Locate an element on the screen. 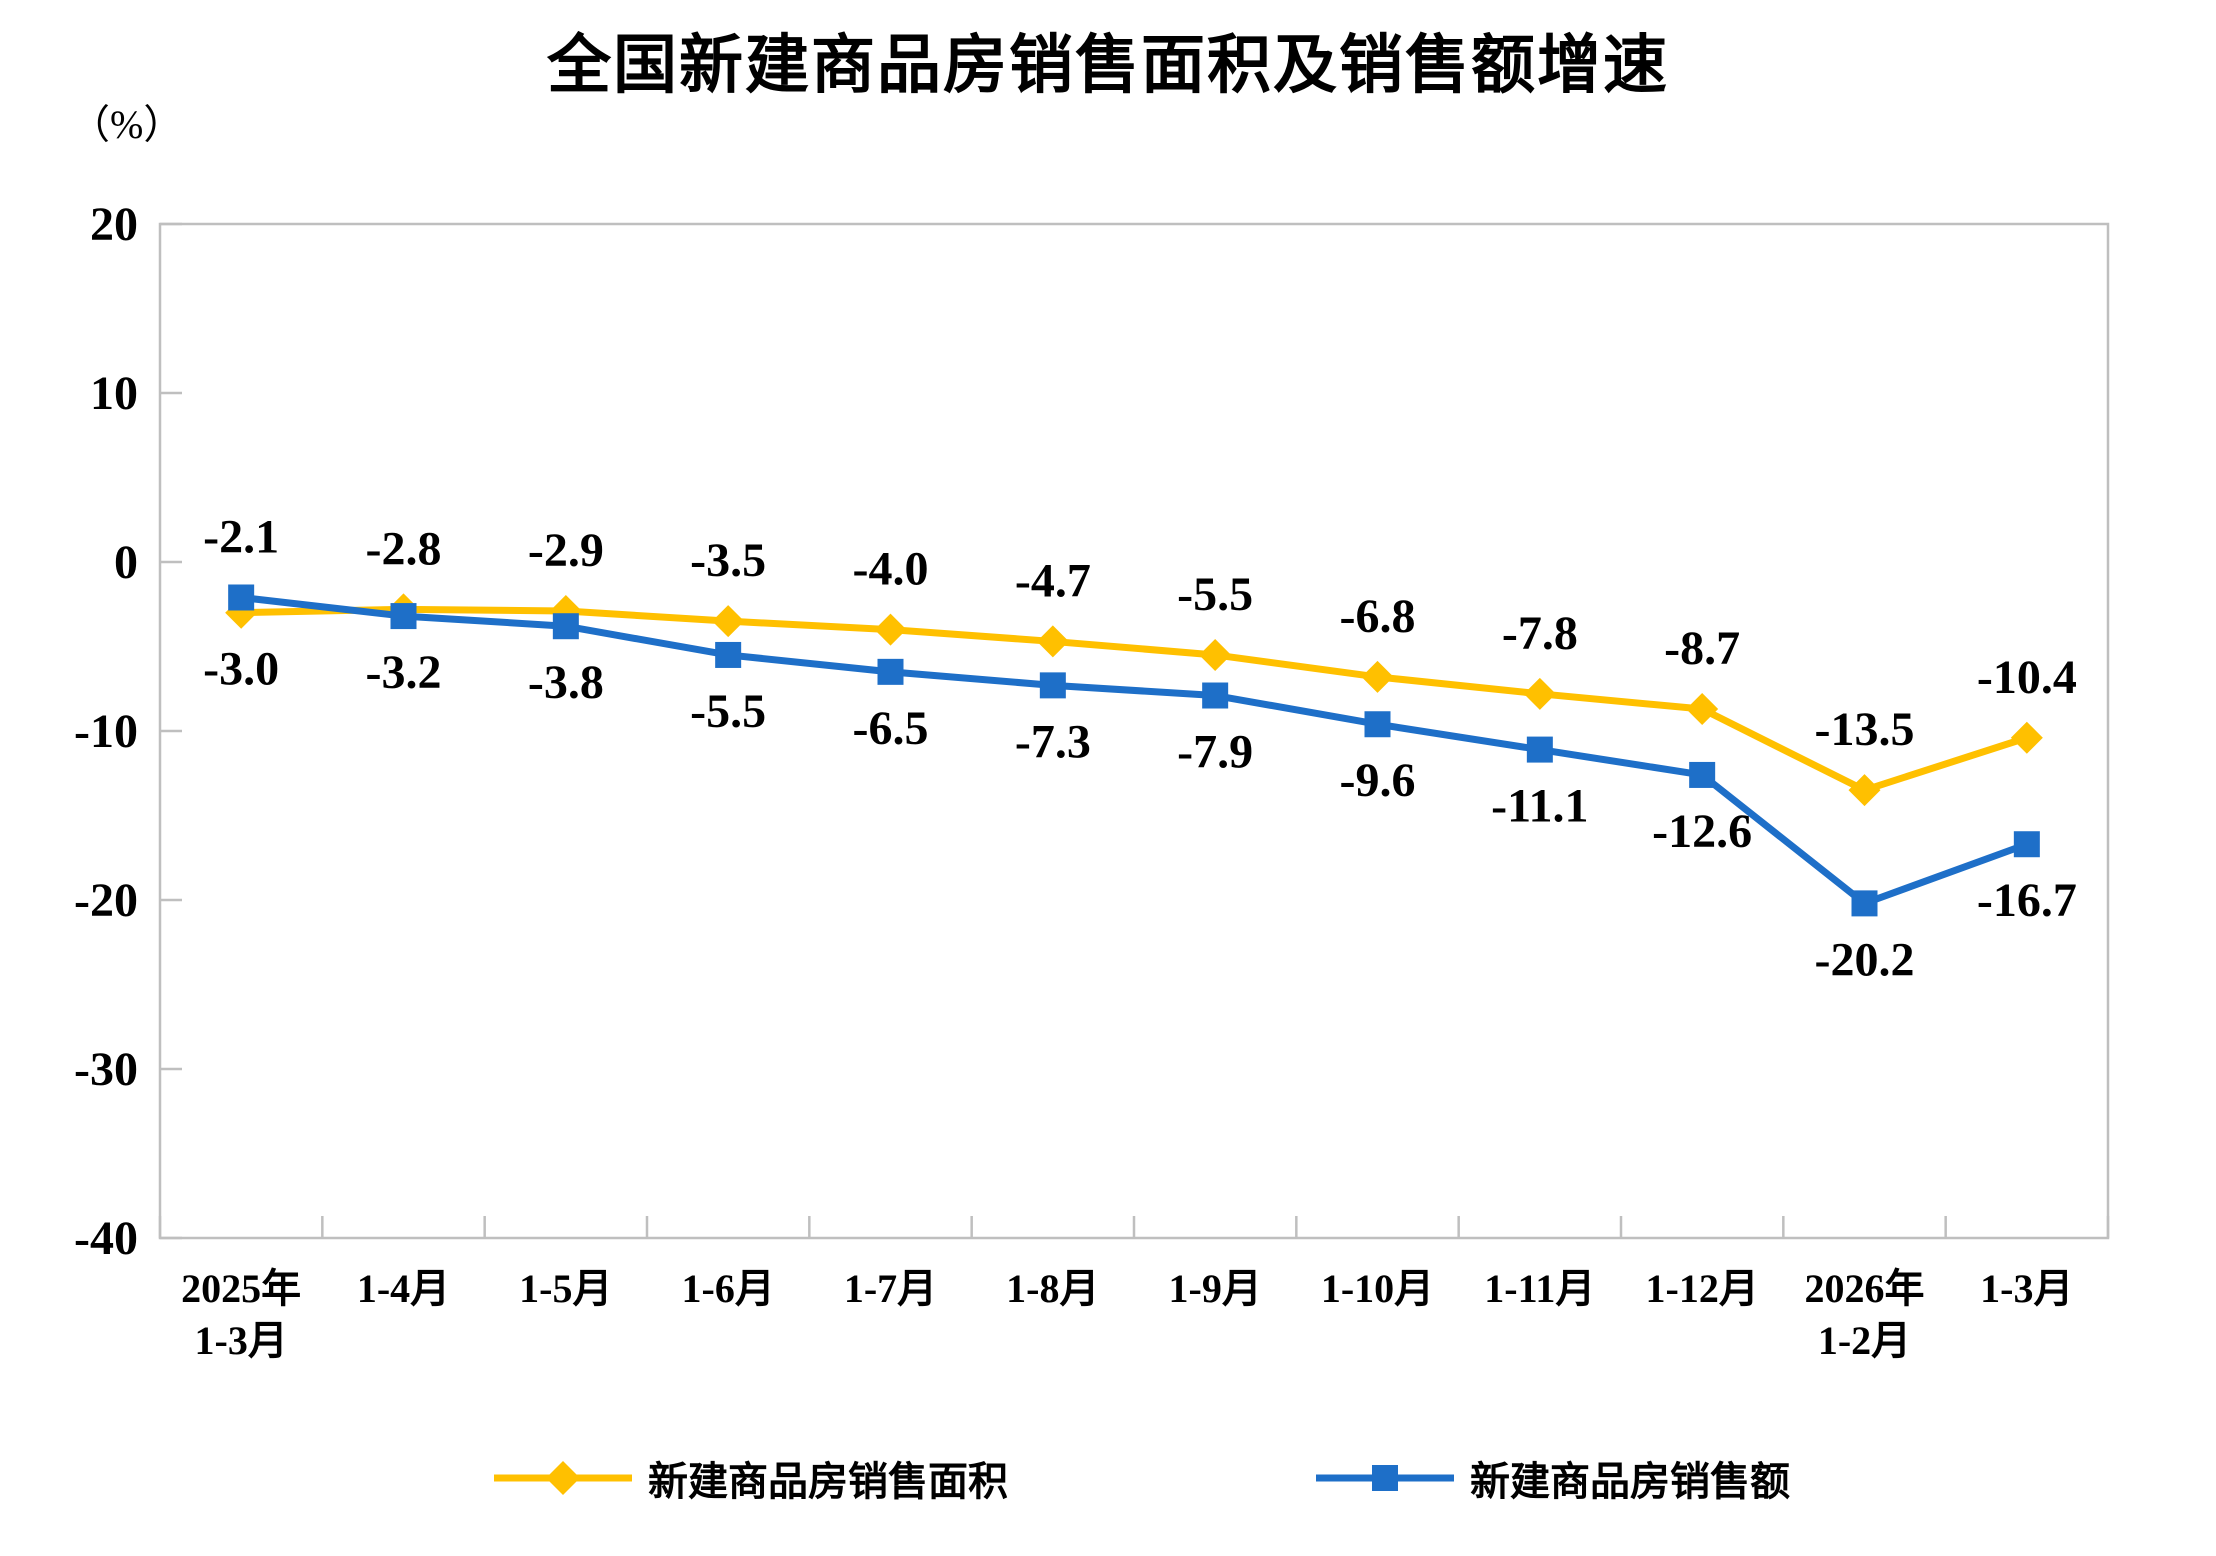  x-axis-category-label: 1-11月 is located at coordinates (1539, 1288).